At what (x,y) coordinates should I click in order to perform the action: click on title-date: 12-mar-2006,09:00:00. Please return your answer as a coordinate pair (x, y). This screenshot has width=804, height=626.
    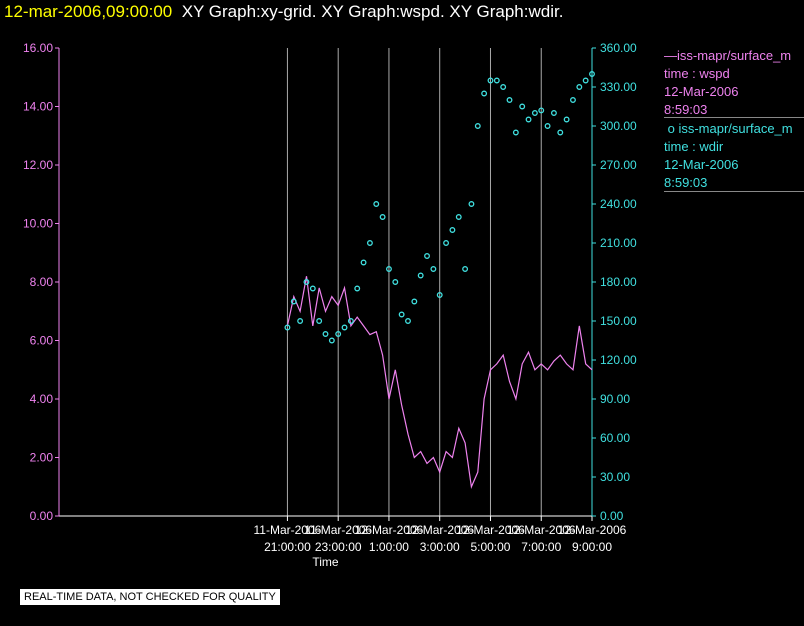
    Looking at the image, I should click on (88, 11).